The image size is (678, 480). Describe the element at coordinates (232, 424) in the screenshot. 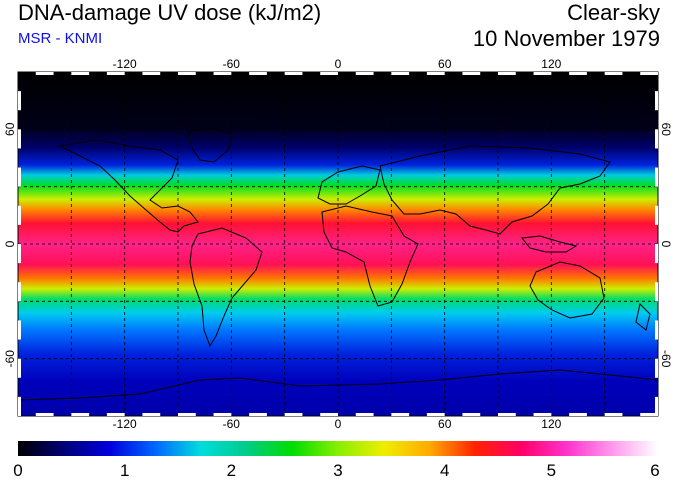

I see `lon-bottom-label-minus-60: -60` at that location.